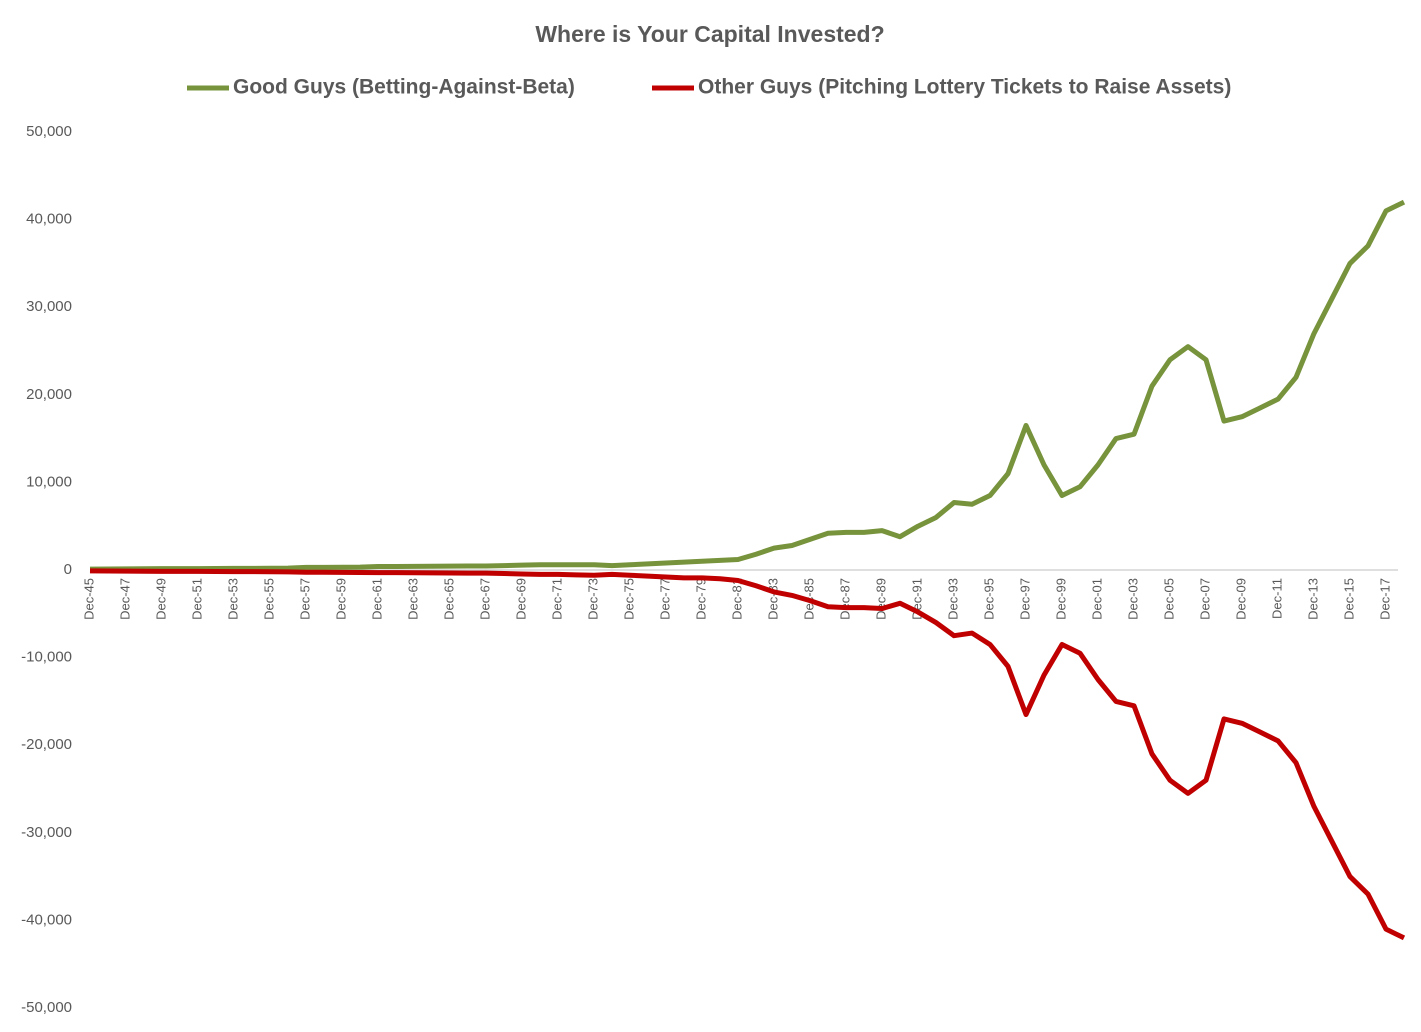  Describe the element at coordinates (1060, 599) in the screenshot. I see `x-tick-label: Dec-99` at that location.